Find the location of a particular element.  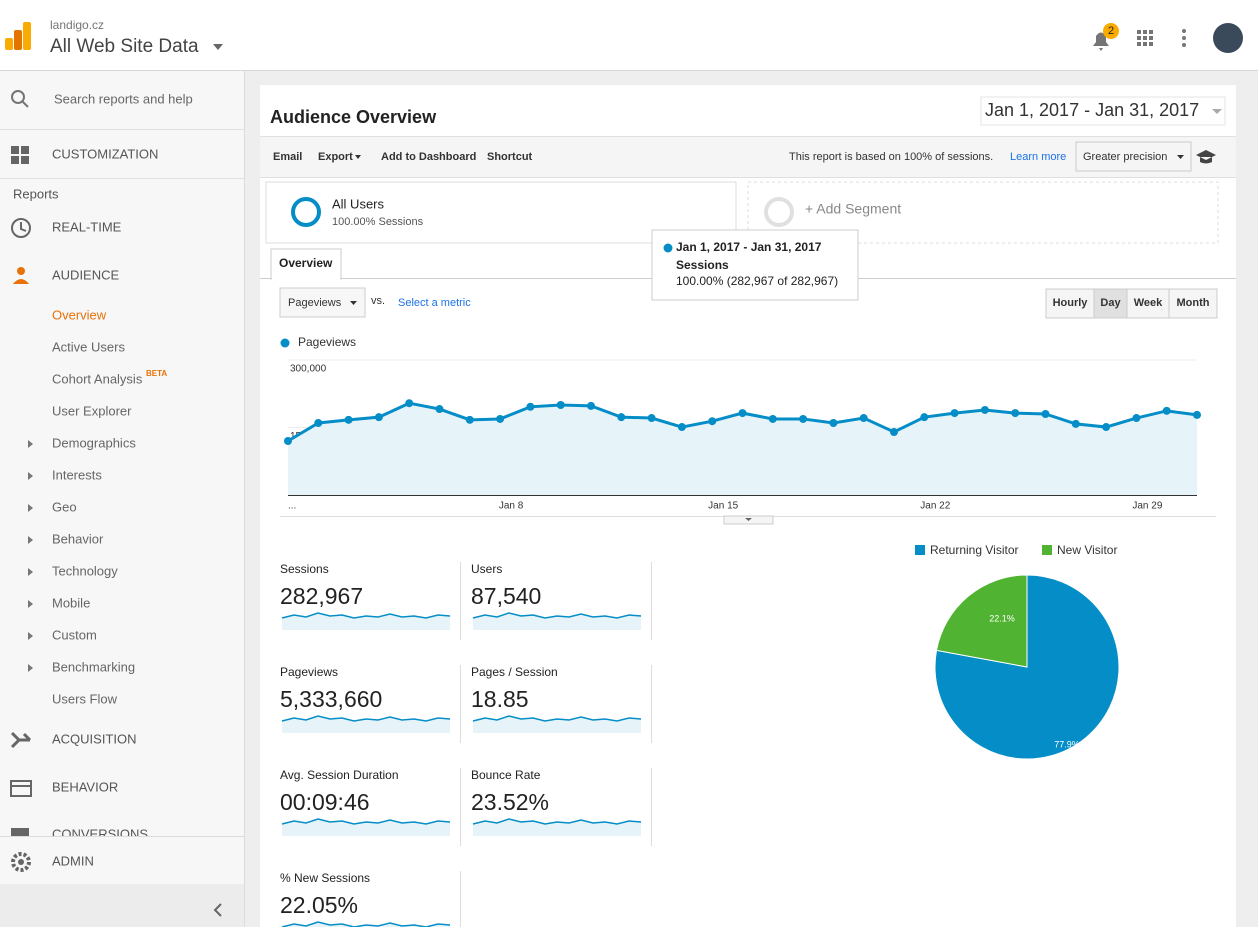

tab-cover is located at coordinates (306, 278).